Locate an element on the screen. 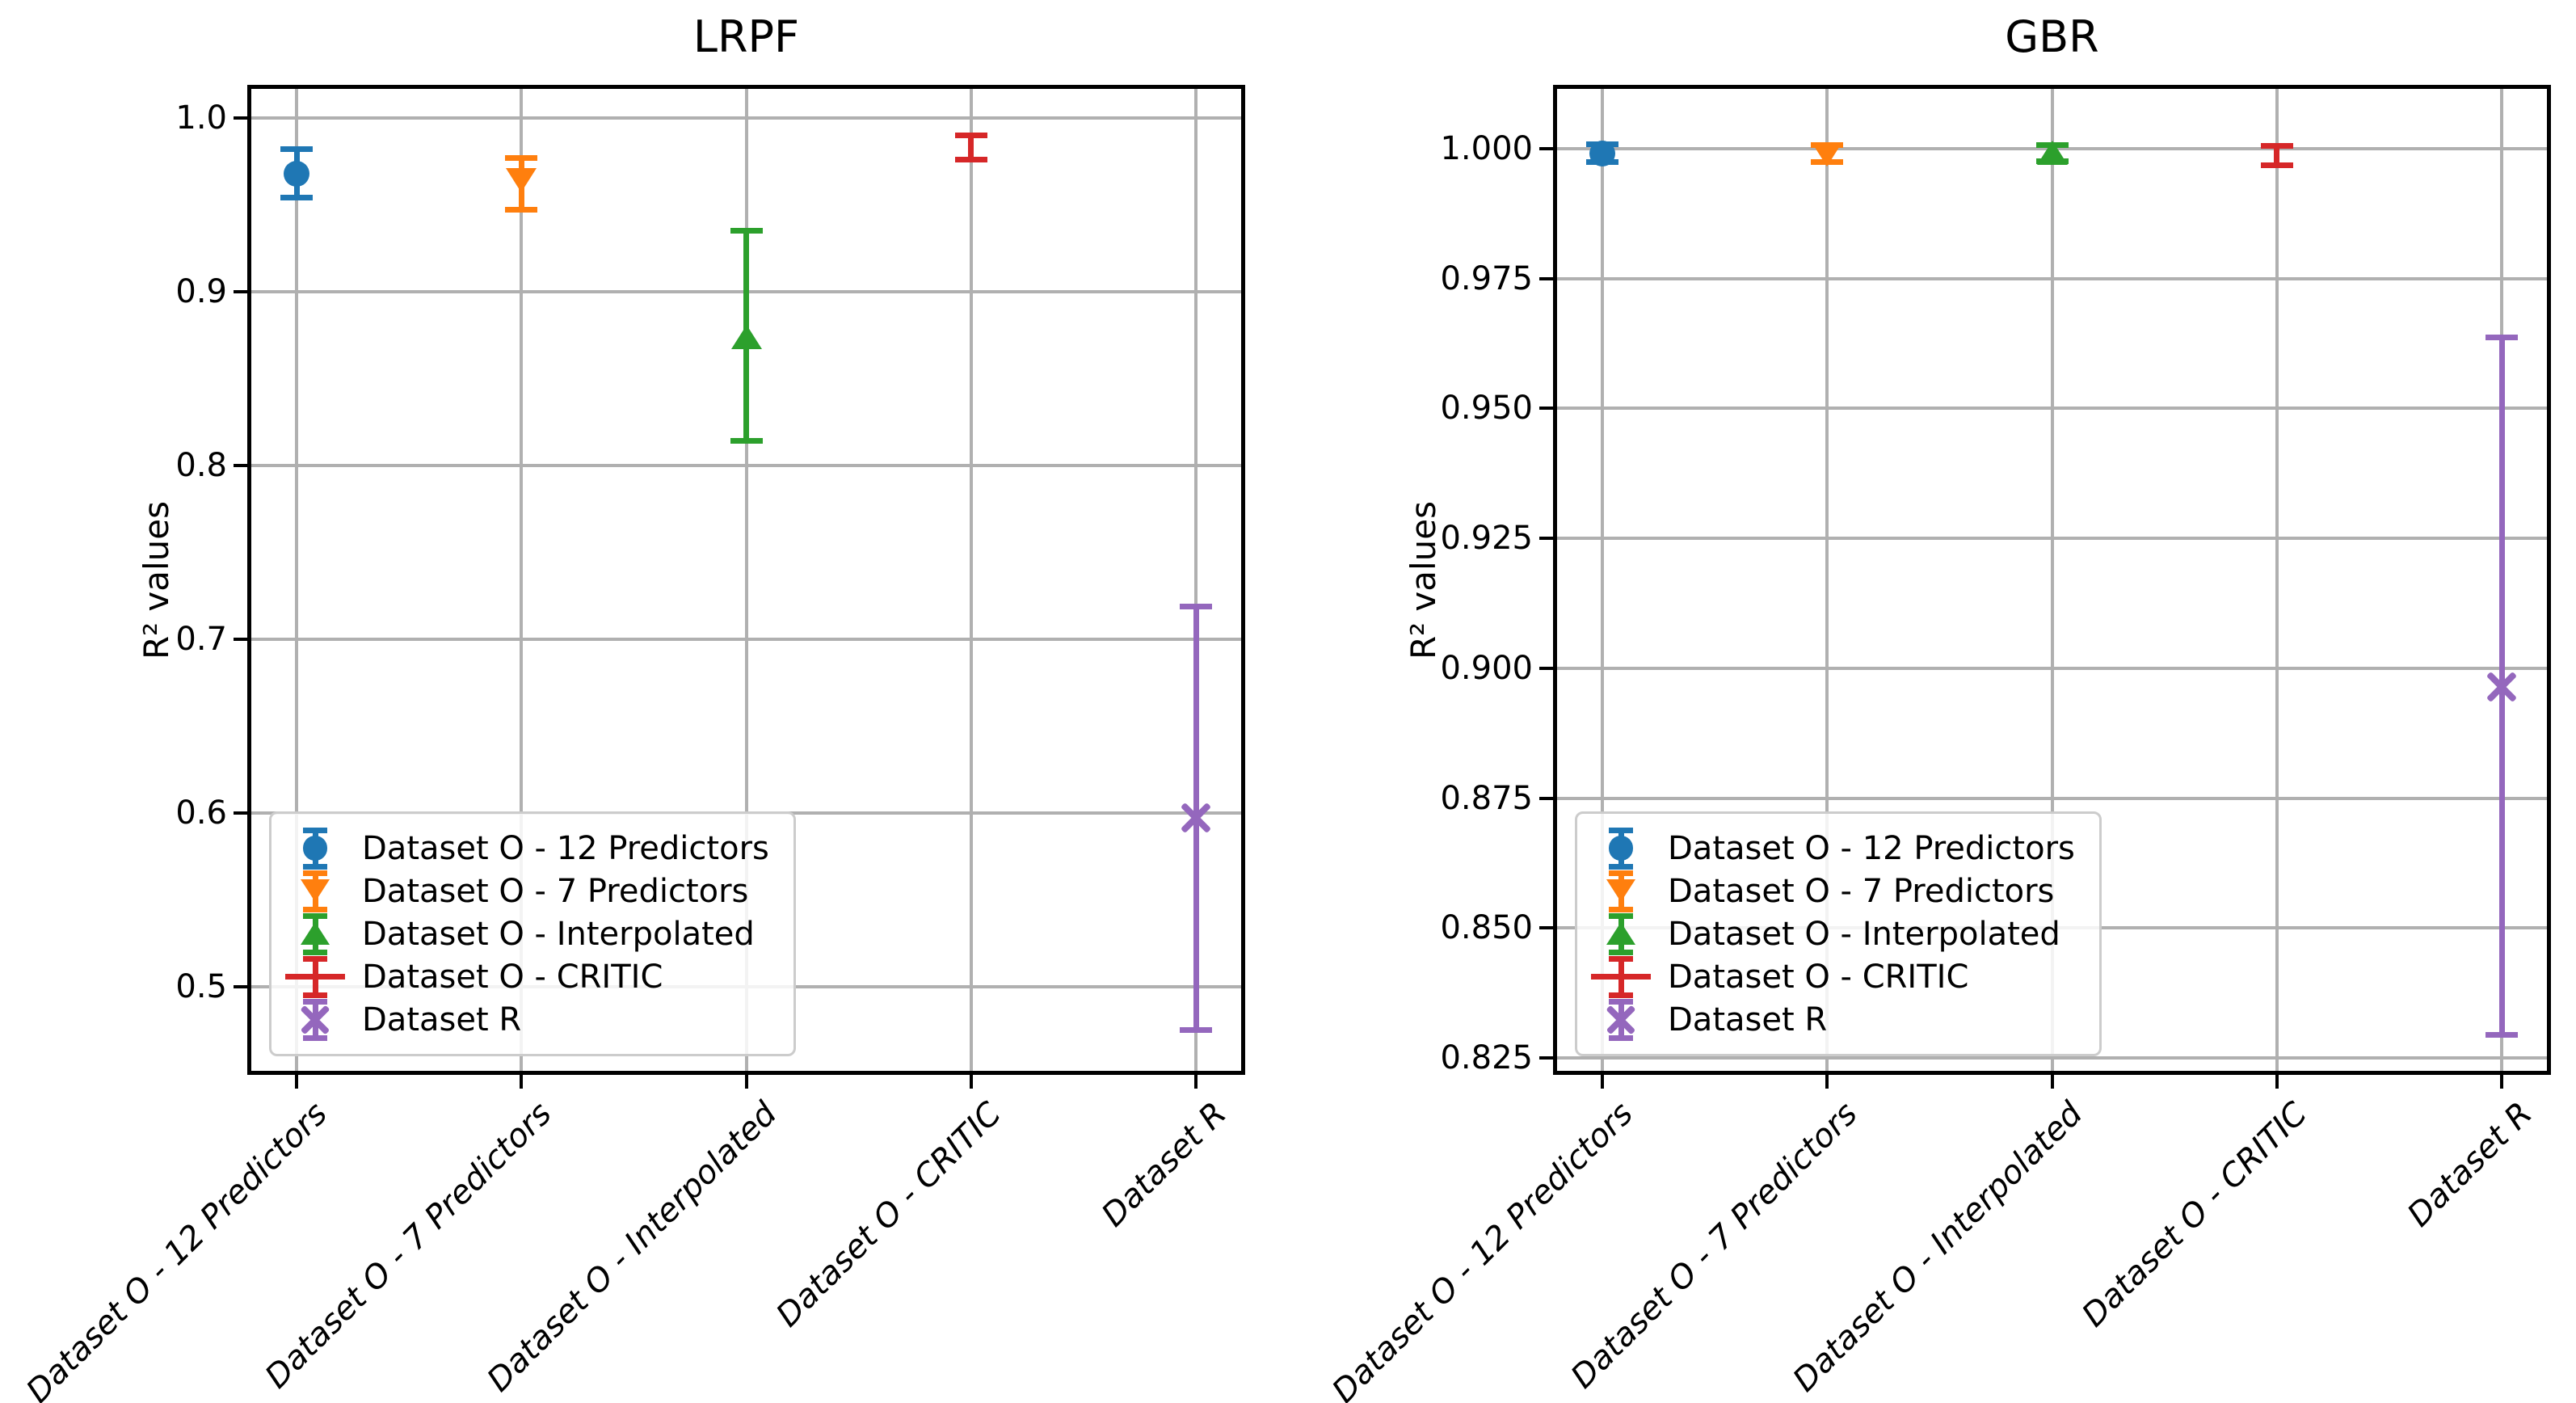  legend-item: Dataset O - Interpolated is located at coordinates (528, 933).